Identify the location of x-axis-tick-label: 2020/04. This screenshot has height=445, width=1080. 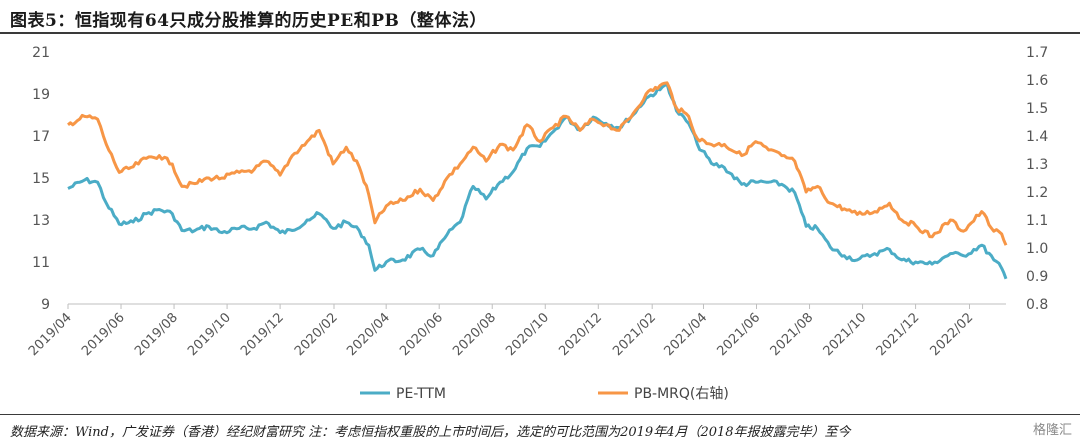
(368, 334).